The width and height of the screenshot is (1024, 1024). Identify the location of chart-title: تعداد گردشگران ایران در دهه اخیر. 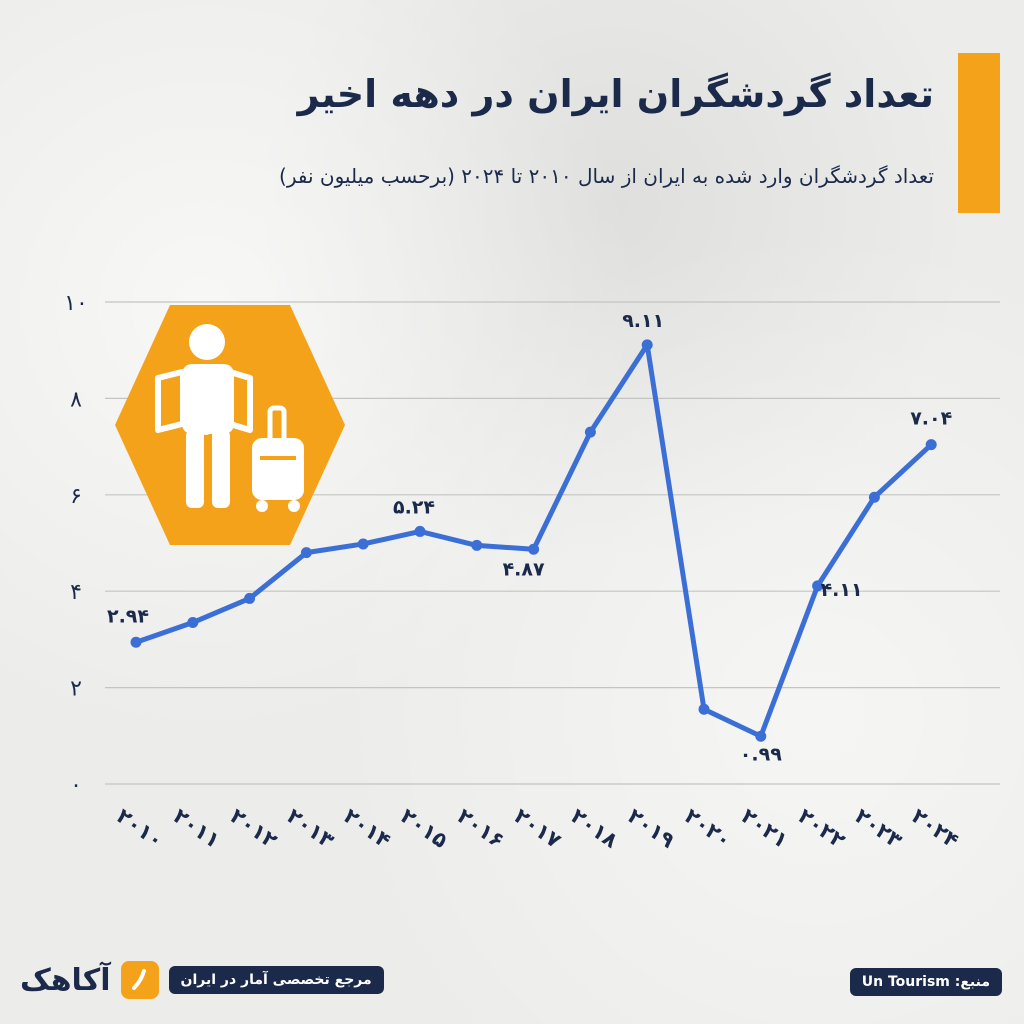
(615, 94).